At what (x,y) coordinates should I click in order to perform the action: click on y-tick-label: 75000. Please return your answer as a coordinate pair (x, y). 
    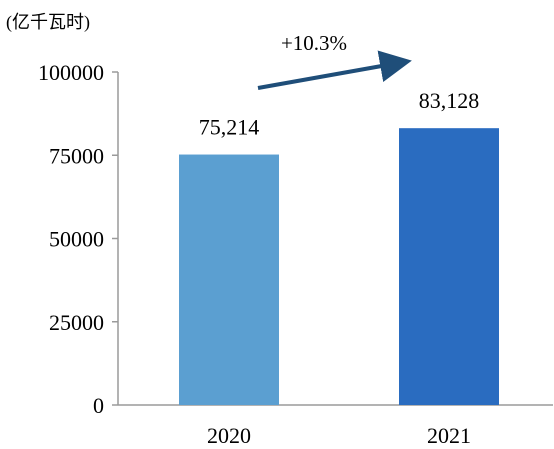
    Looking at the image, I should click on (76, 155).